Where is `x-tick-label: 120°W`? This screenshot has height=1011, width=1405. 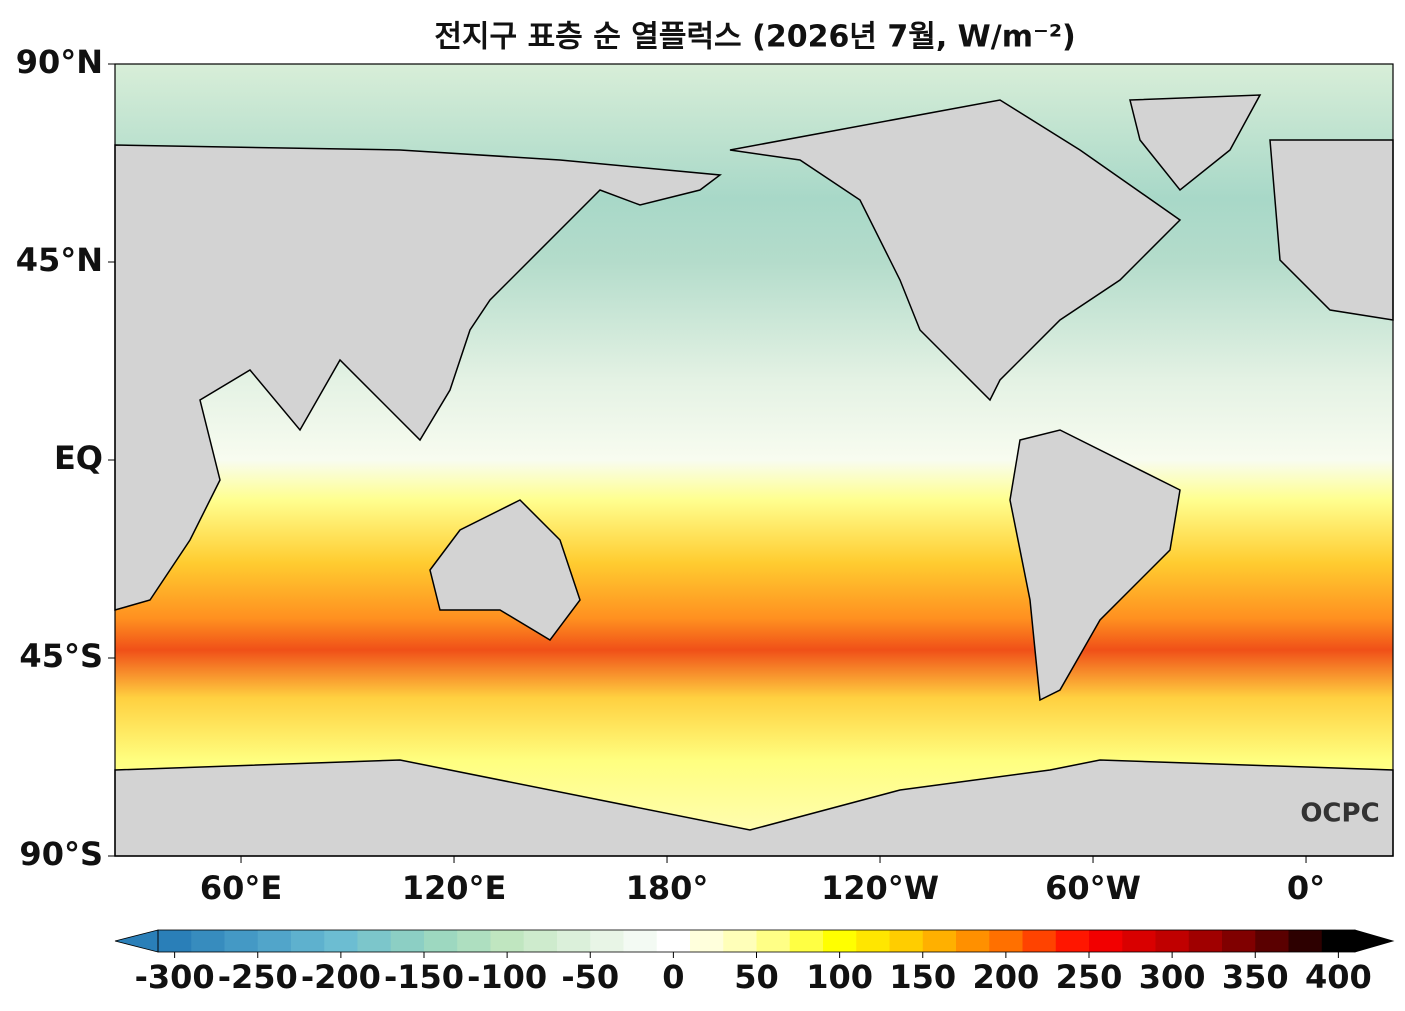 x-tick-label: 120°W is located at coordinates (880, 888).